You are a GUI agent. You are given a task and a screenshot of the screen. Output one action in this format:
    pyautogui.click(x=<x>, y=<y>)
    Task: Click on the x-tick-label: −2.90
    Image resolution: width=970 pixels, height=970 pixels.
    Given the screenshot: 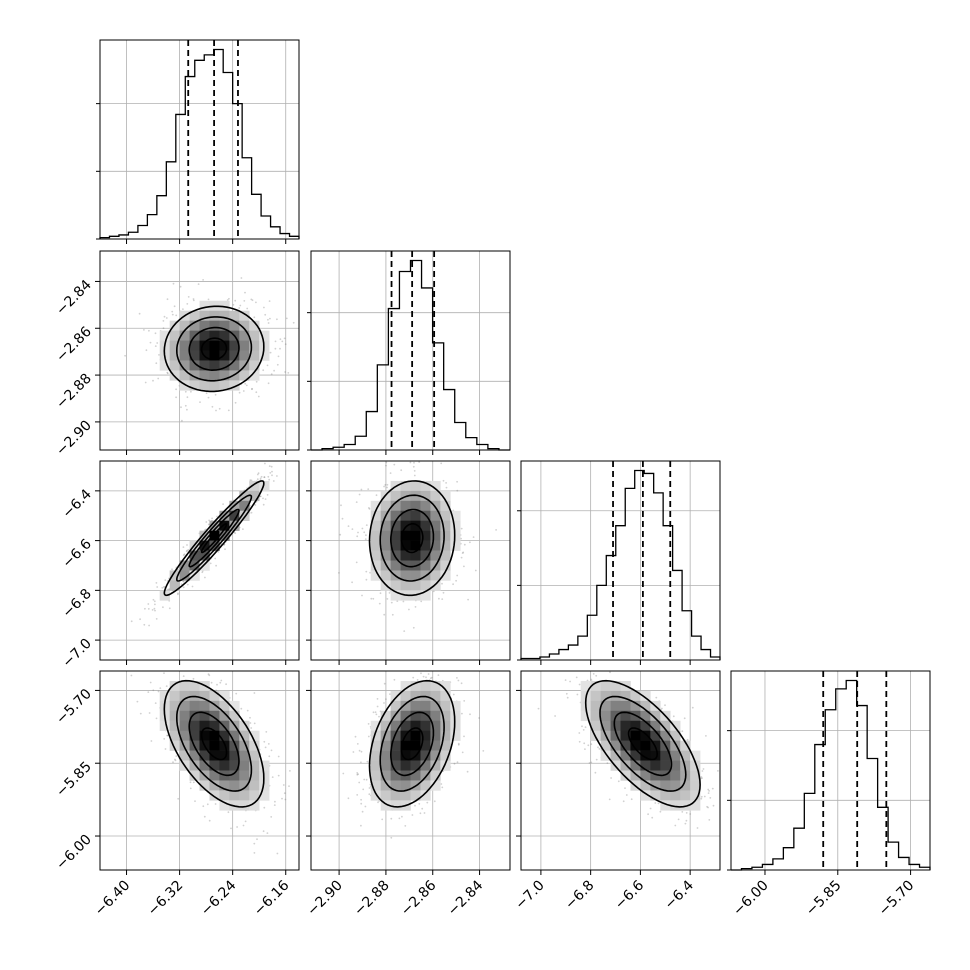 What is the action you would take?
    pyautogui.click(x=325, y=899)
    